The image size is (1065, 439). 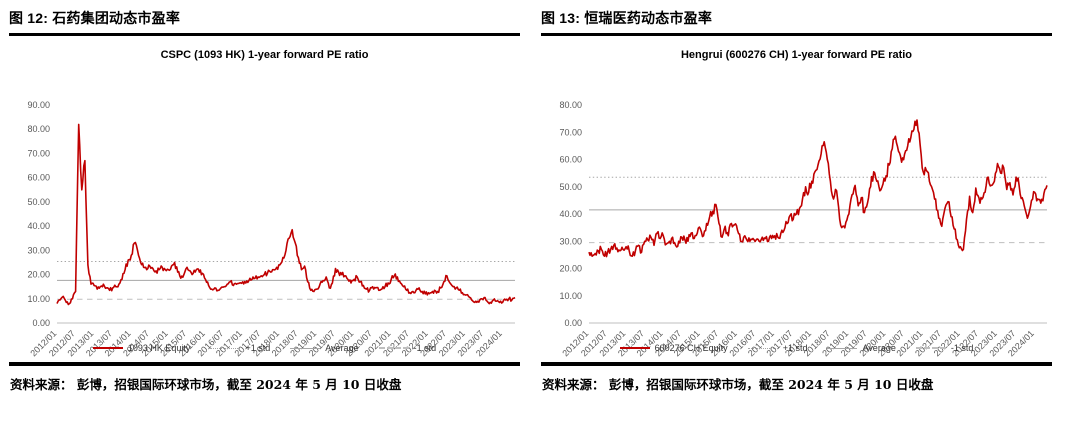 I want to click on chart-legend: 1093 HK Equity +1 std Average -1 std, so click(x=264, y=348).